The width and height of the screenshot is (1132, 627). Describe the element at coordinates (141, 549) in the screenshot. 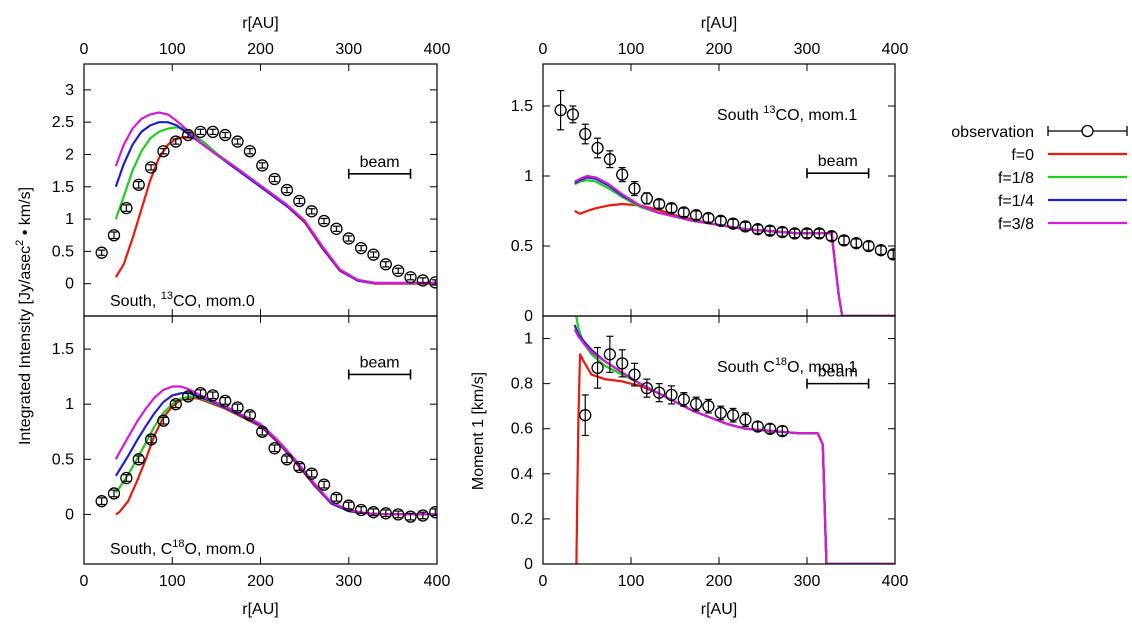

I see `panel-label-text: South, C` at that location.